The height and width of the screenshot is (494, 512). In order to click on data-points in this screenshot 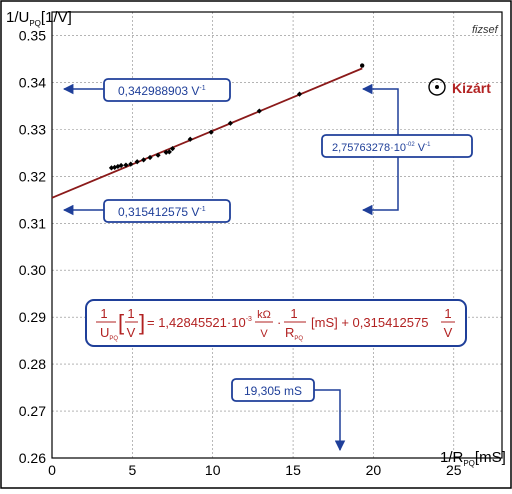, I will do `click(236, 117)`.